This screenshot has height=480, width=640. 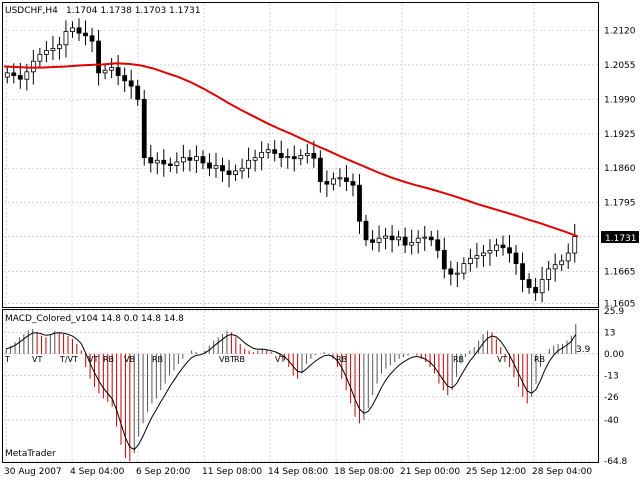 I want to click on metatrader-watermark: MetaTrader, so click(x=30, y=454).